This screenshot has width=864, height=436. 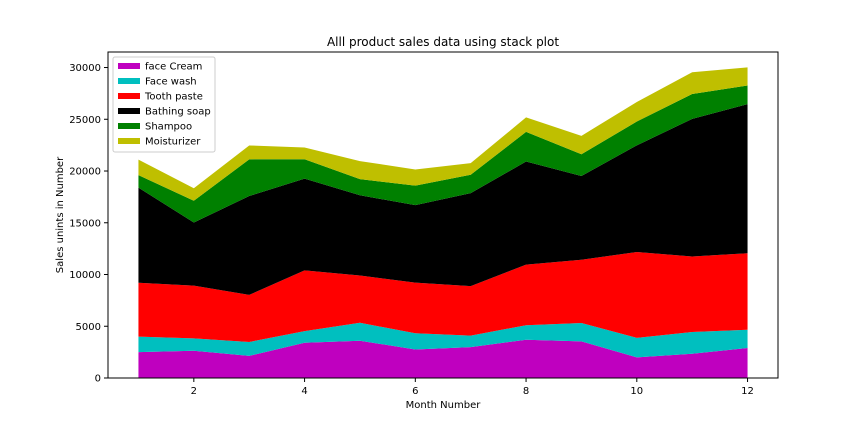 What do you see at coordinates (129, 126) in the screenshot?
I see `legend-swatch-shampoo` at bounding box center [129, 126].